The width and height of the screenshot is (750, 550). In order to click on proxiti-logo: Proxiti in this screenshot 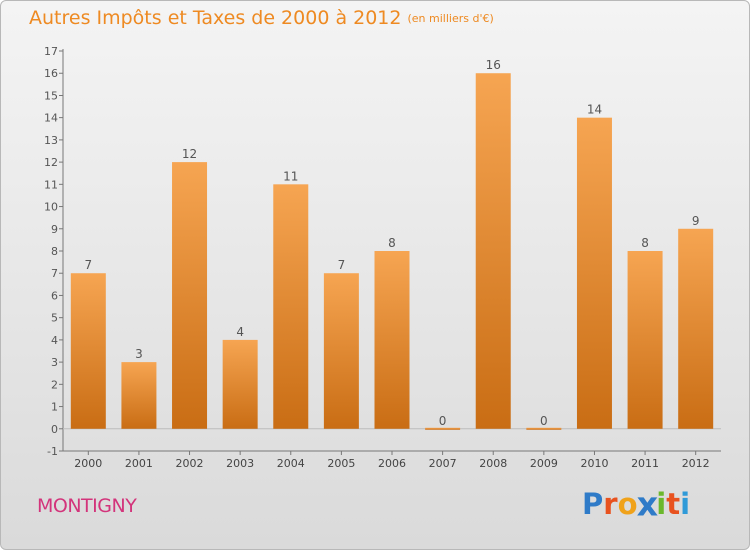, I will do `click(636, 504)`.